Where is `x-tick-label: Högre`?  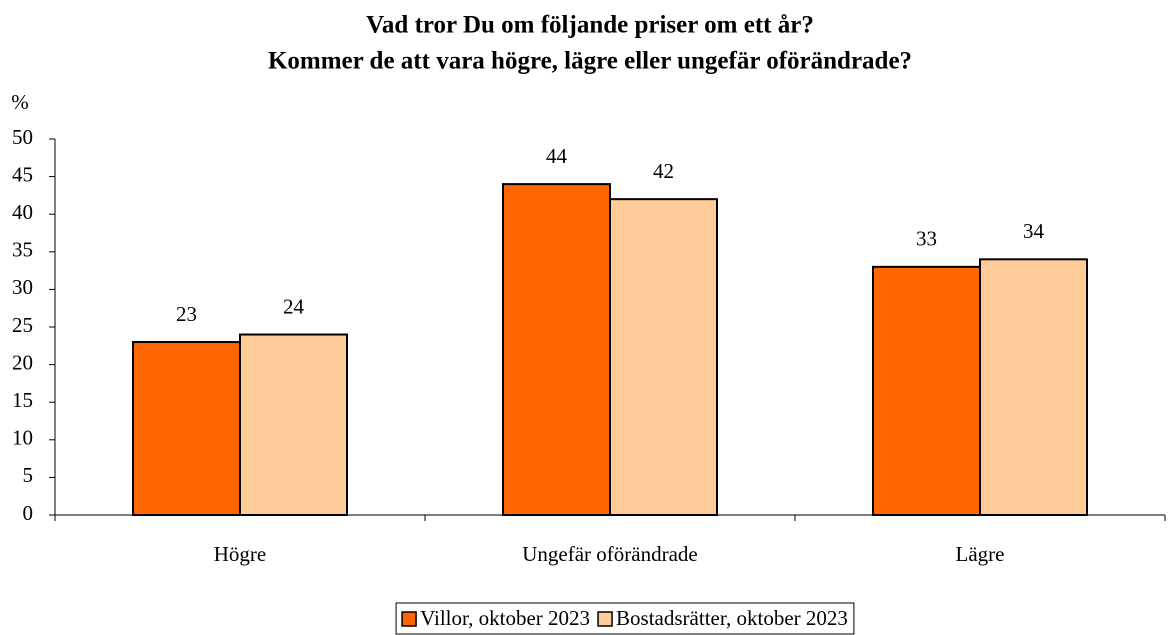 x-tick-label: Högre is located at coordinates (240, 554).